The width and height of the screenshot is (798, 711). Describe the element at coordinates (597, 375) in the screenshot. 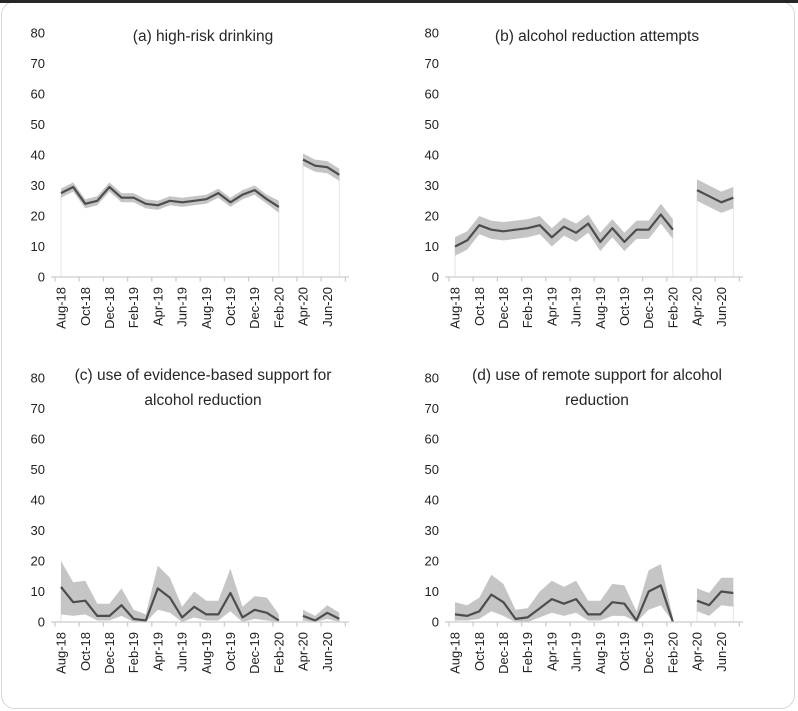

I see `chart-title: (d) use of remote support for alcohol` at that location.